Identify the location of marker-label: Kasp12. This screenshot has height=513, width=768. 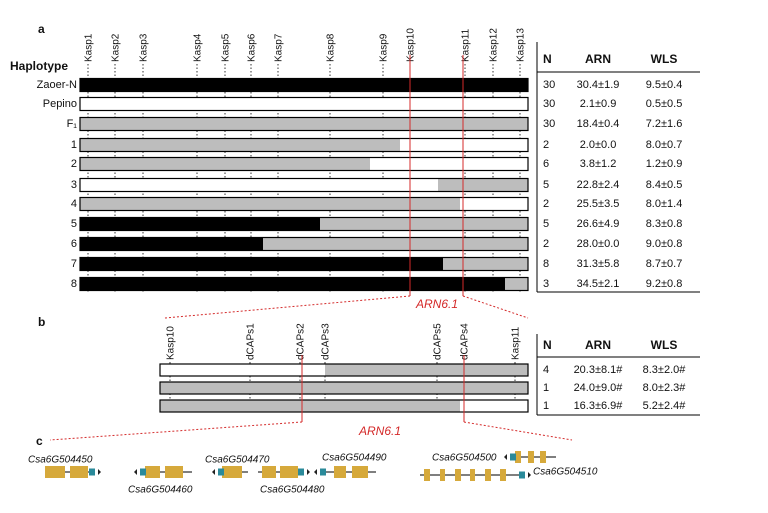
(494, 45).